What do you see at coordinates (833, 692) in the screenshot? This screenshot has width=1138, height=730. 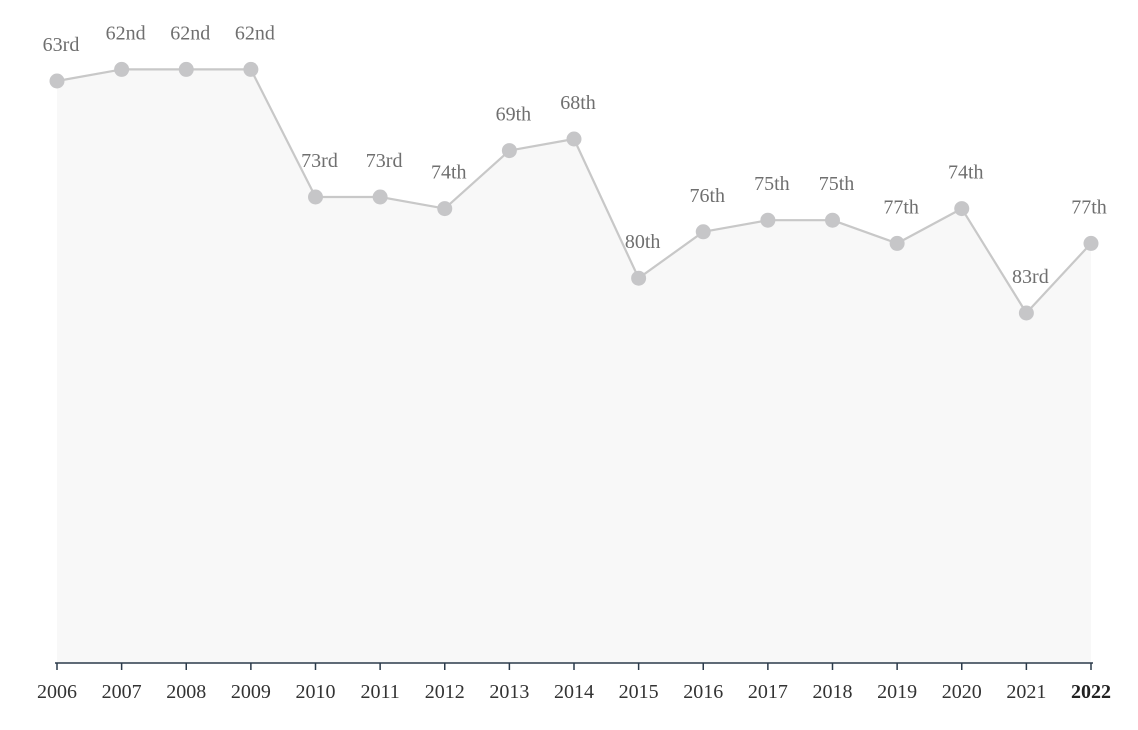 I see `x-tick-label: 2018` at bounding box center [833, 692].